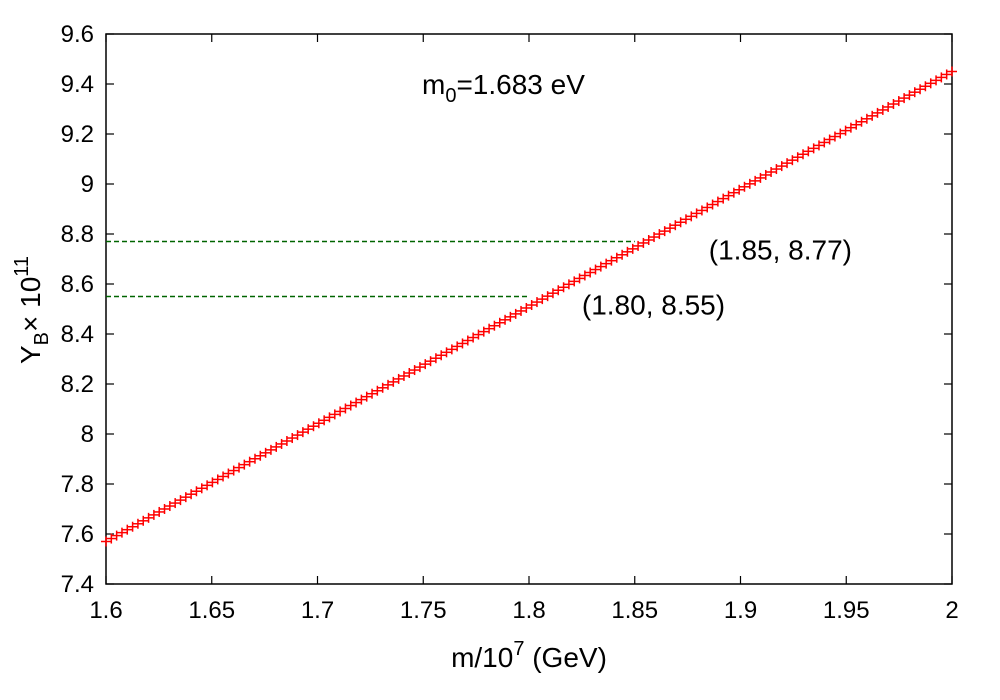  Describe the element at coordinates (846, 610) in the screenshot. I see `x-tick-label: 1.95` at that location.